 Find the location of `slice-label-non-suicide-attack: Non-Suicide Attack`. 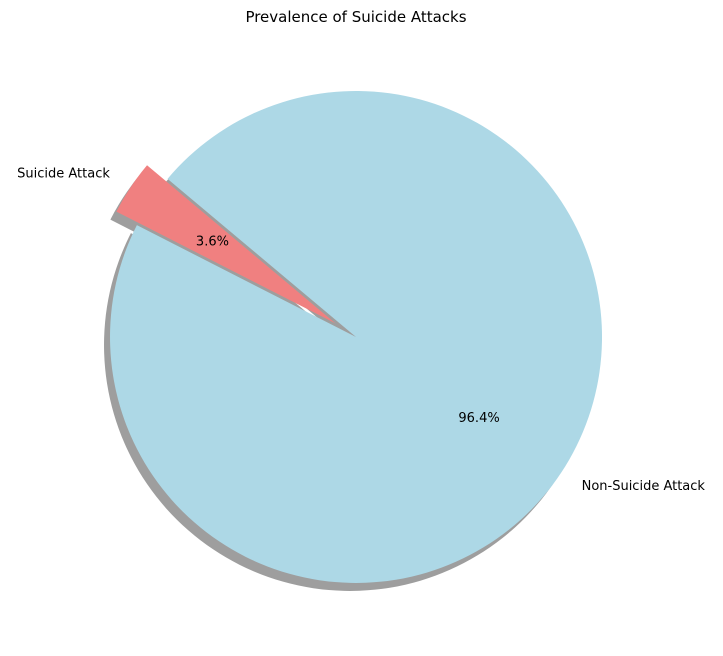

slice-label-non-suicide-attack: Non-Suicide Attack is located at coordinates (644, 486).